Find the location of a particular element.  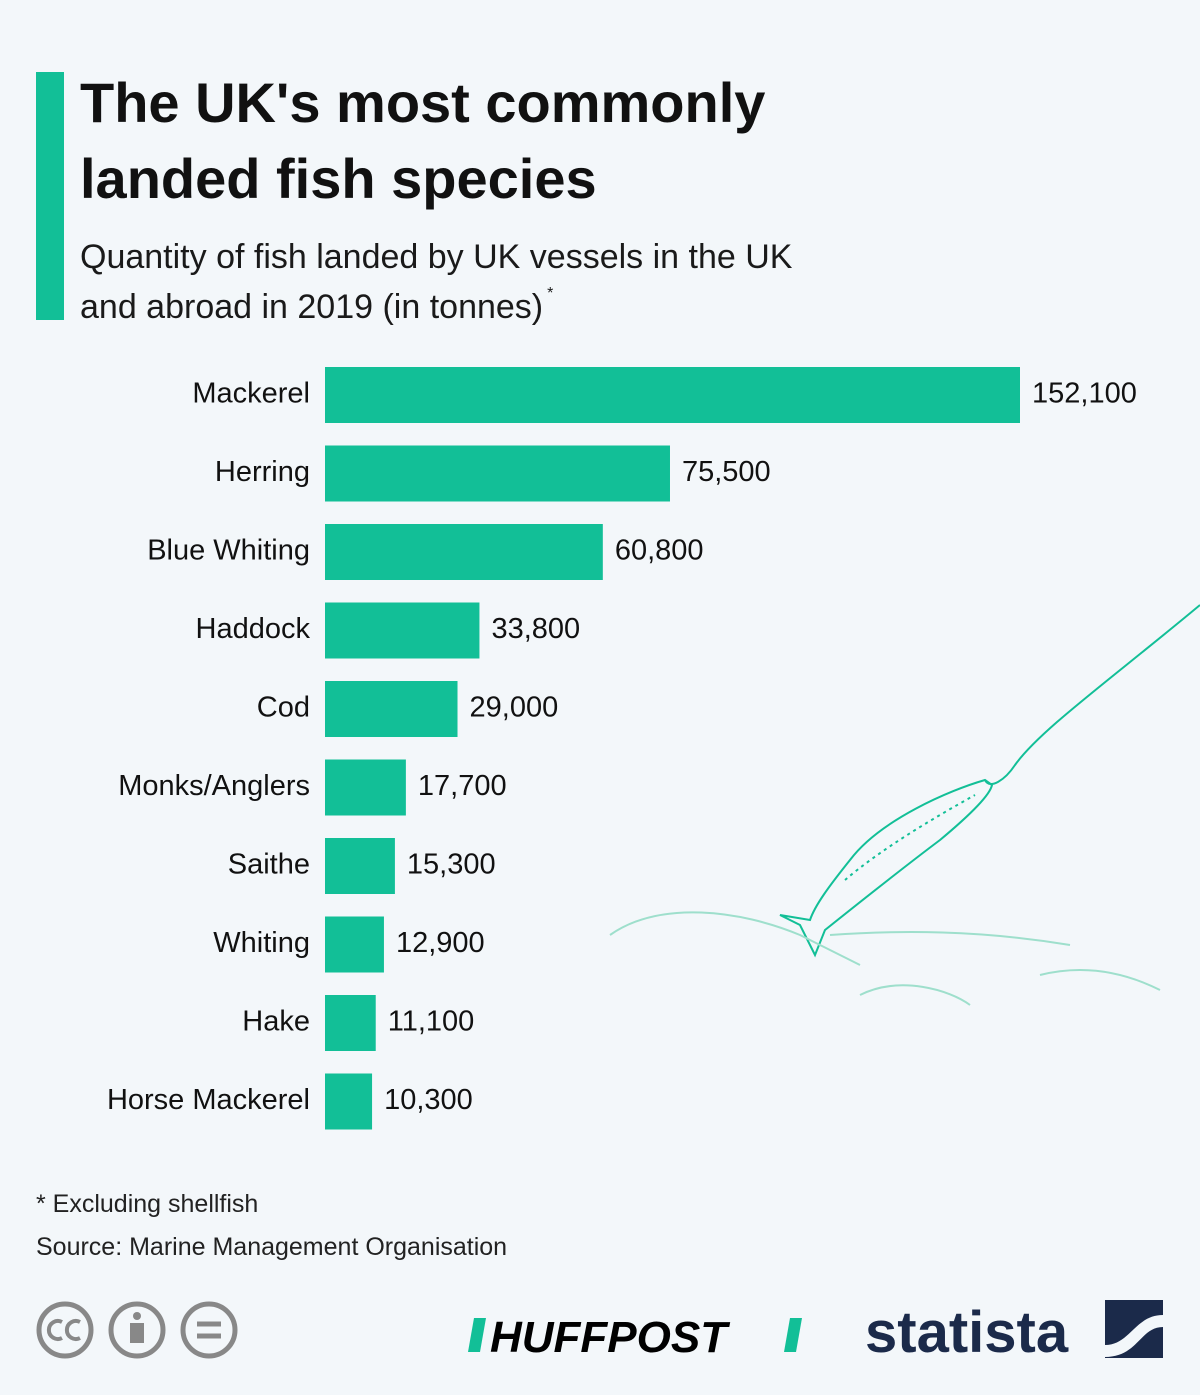

statista-logo: statista is located at coordinates (967, 1332).